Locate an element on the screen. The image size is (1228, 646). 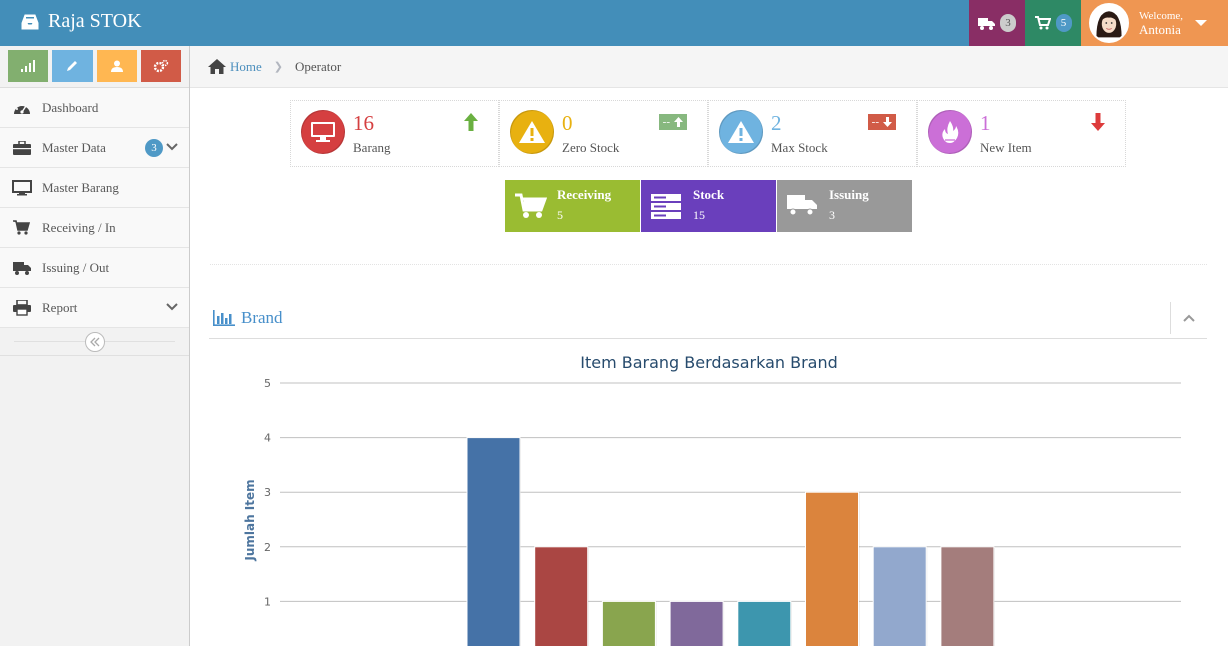
sidebar-collapse is located at coordinates (94, 342).